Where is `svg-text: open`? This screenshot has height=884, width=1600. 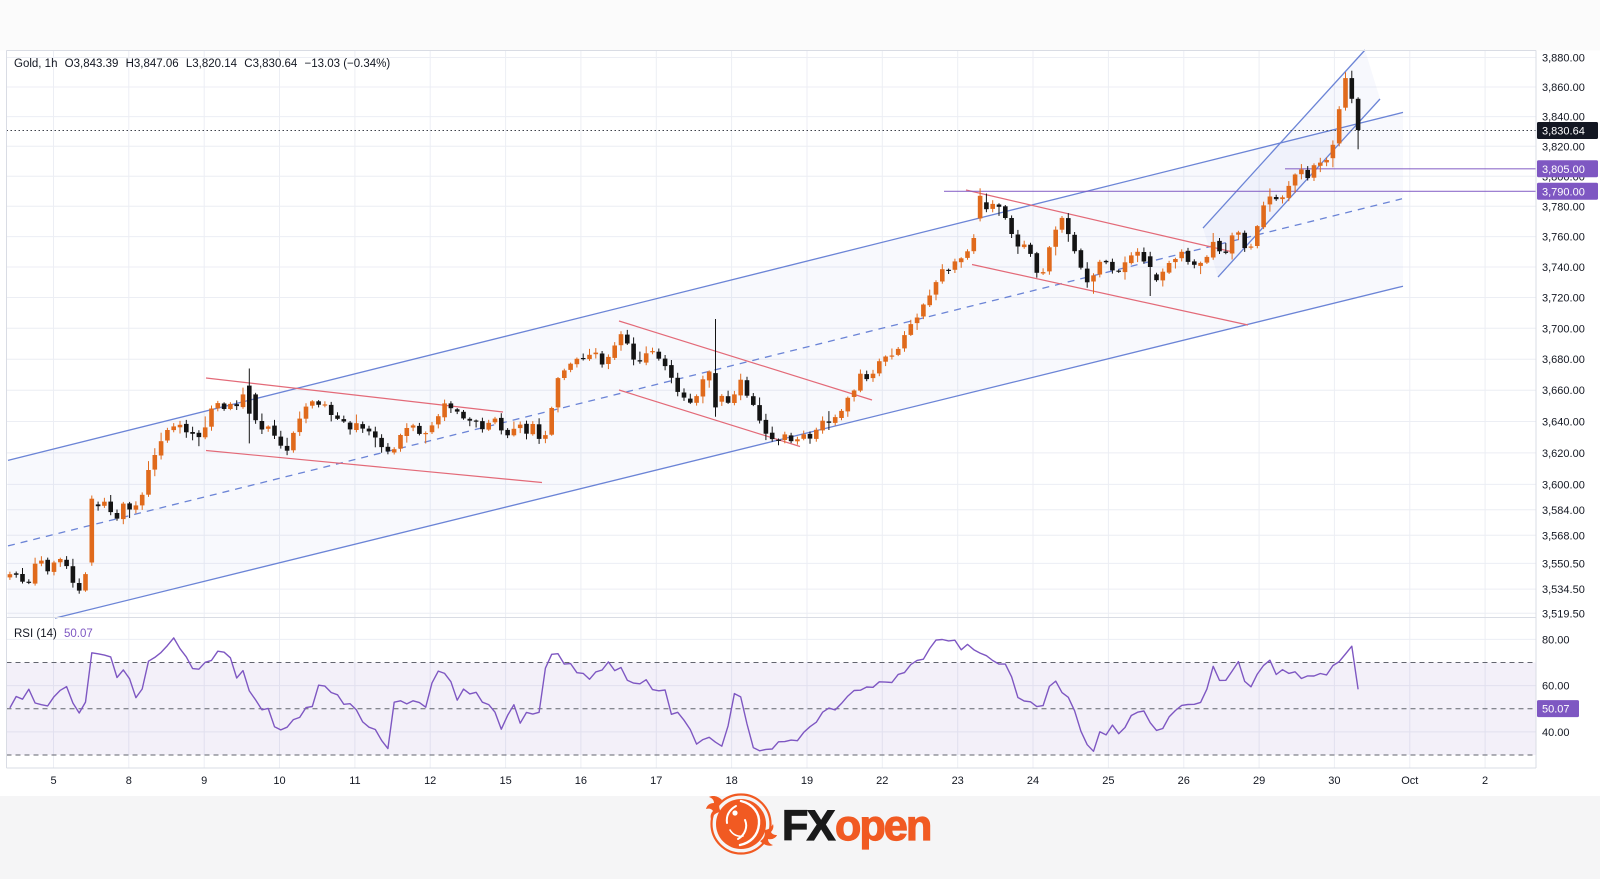 svg-text: open is located at coordinates (883, 826).